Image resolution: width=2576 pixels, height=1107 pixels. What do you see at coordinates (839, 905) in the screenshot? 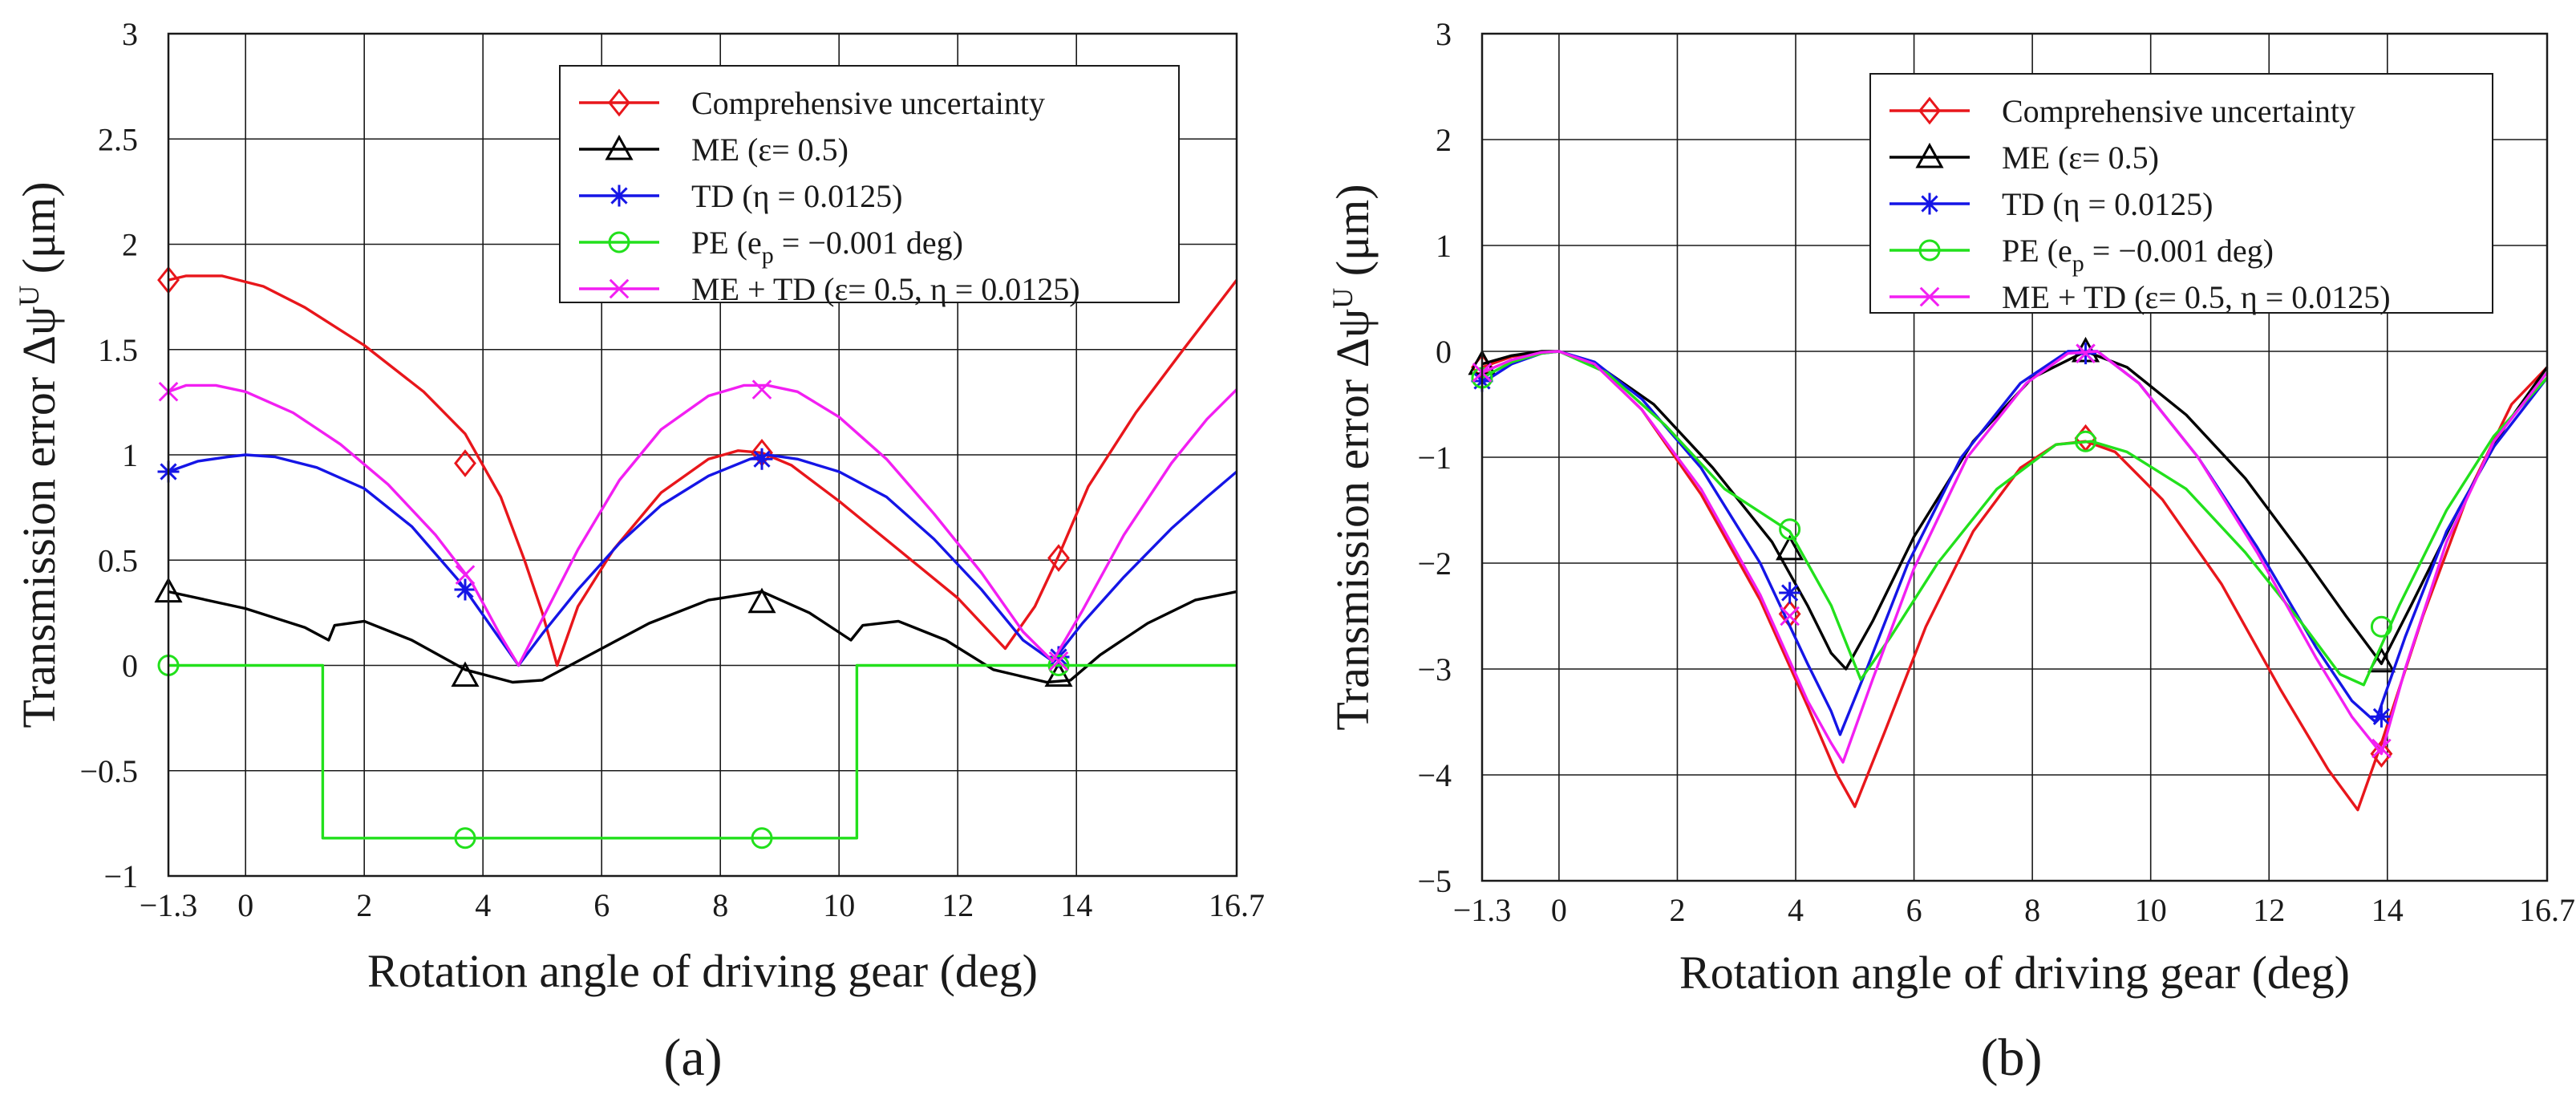
I see `panel-a-x-tick-label: 10` at bounding box center [839, 905].